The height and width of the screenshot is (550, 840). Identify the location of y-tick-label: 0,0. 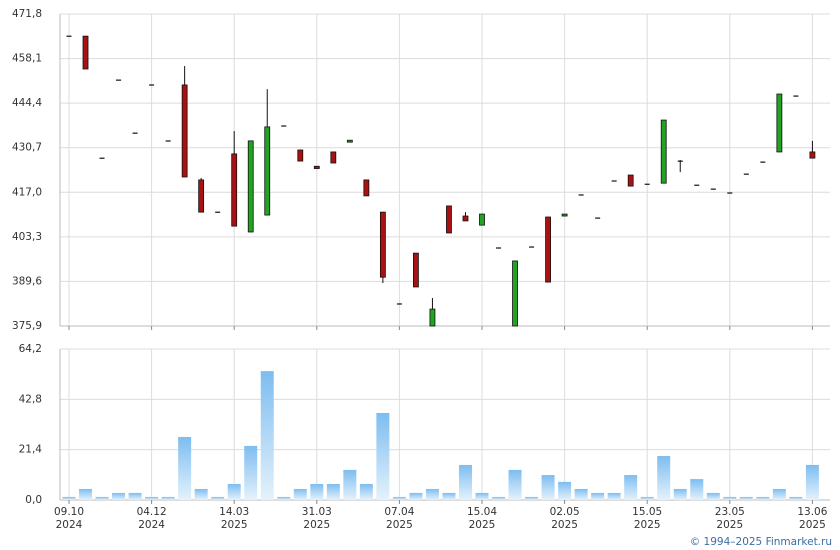
(33, 500).